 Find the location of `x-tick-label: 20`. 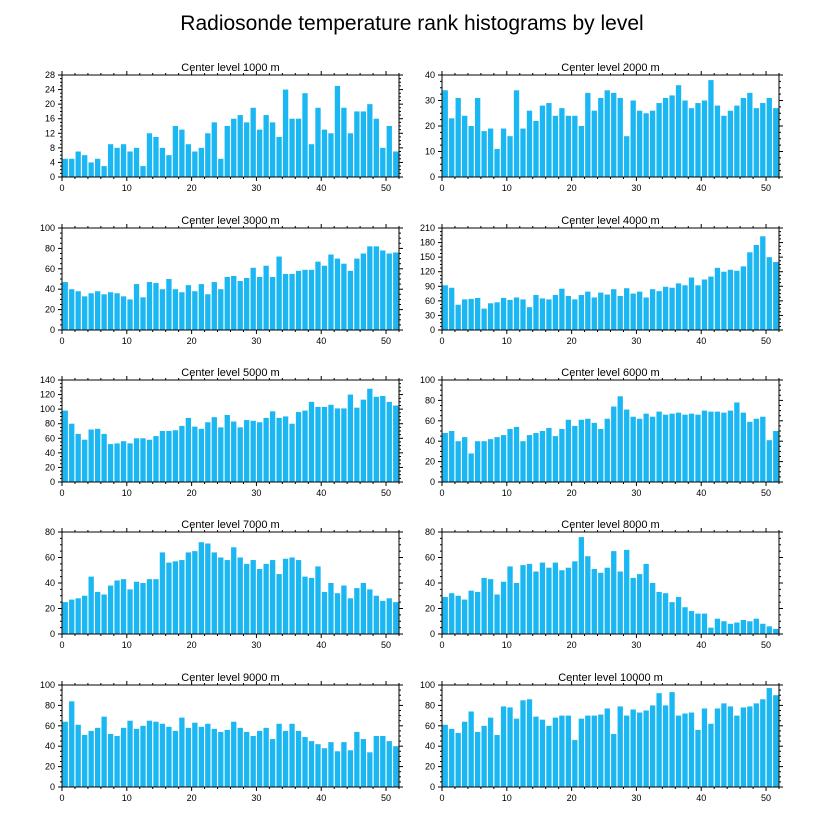

x-tick-label: 20 is located at coordinates (192, 341).